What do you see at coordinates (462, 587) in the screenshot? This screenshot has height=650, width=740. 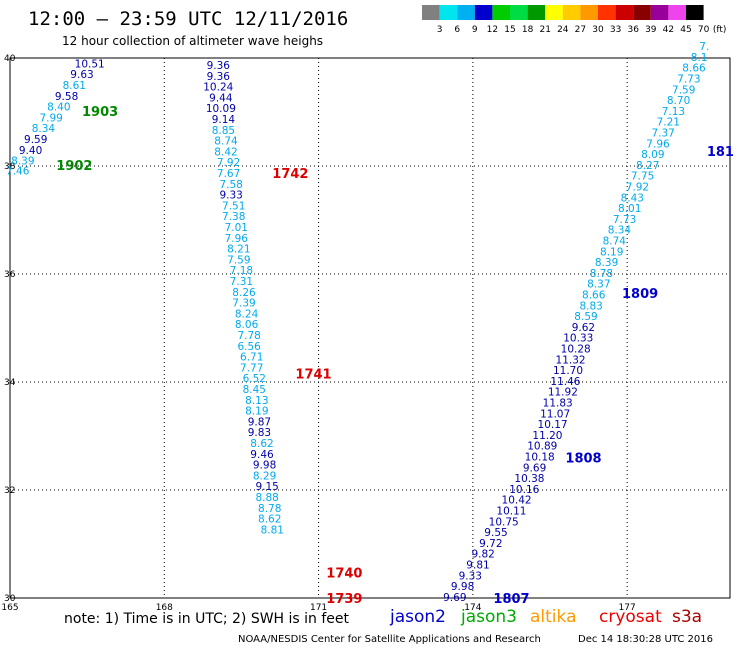 I see `wave-height-value: 9.98` at bounding box center [462, 587].